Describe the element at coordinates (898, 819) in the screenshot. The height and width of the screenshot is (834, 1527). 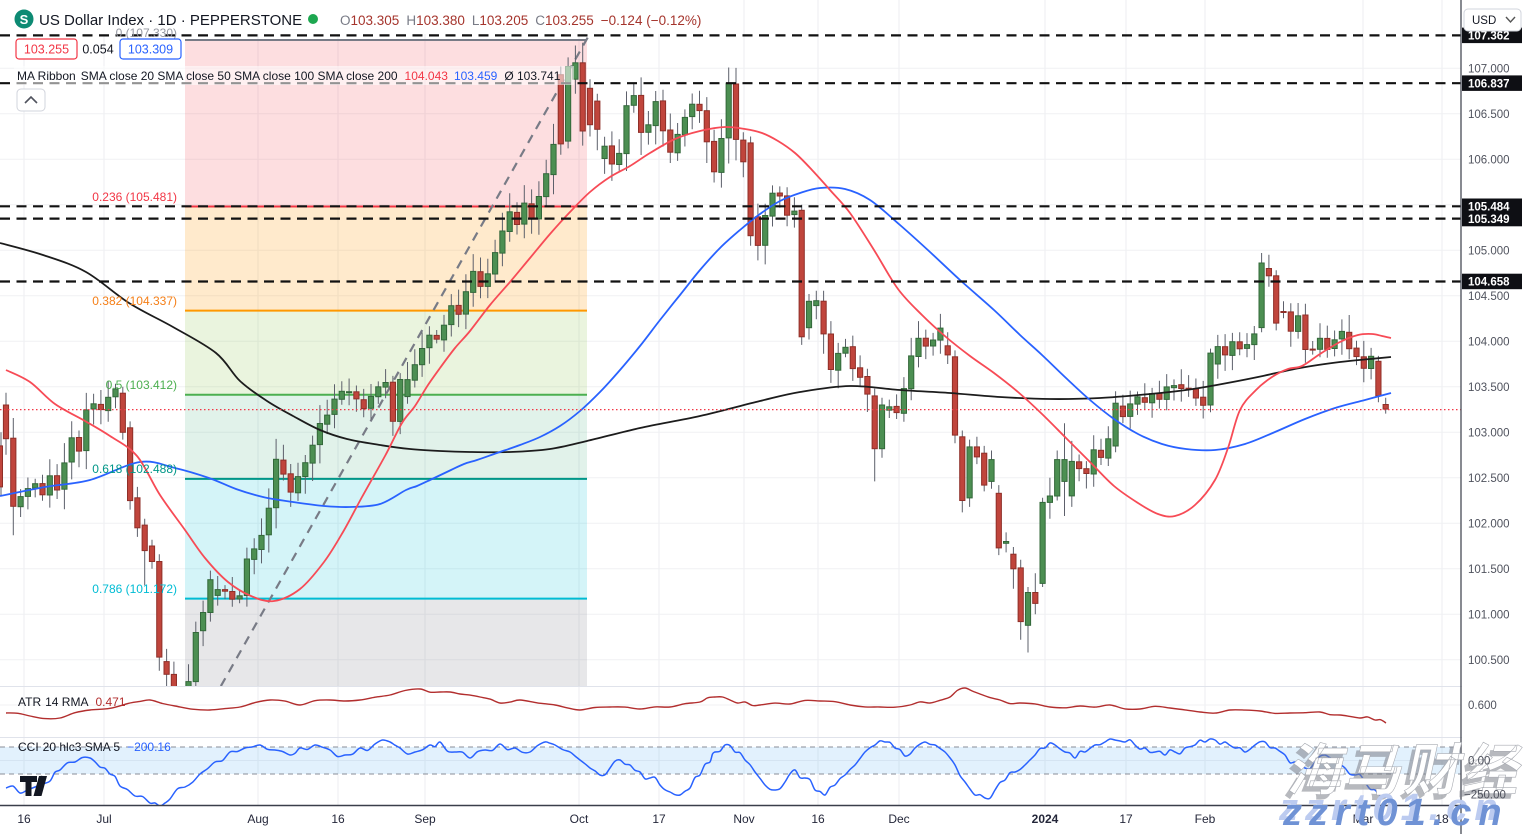
I see `svg-text: Dec` at that location.